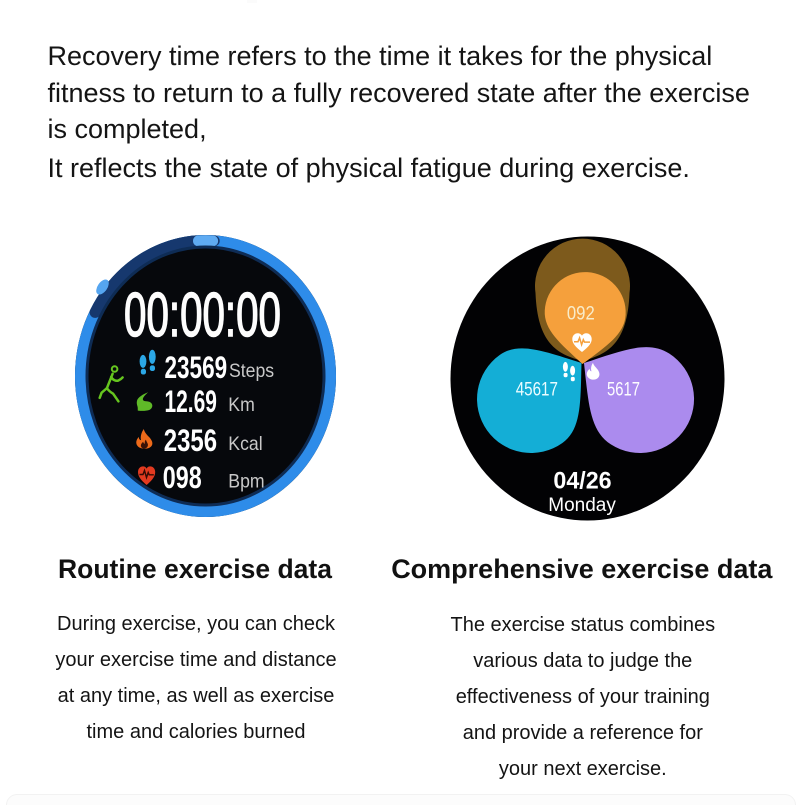  I want to click on svg-text: Monday, so click(582, 505).